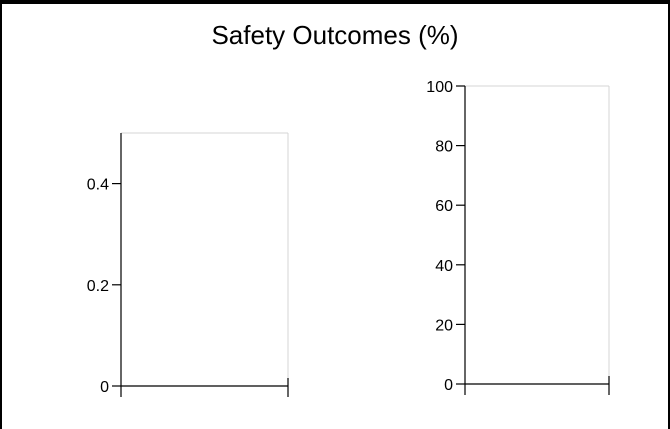  I want to click on y-tick-label: 0.2, so click(98, 286).